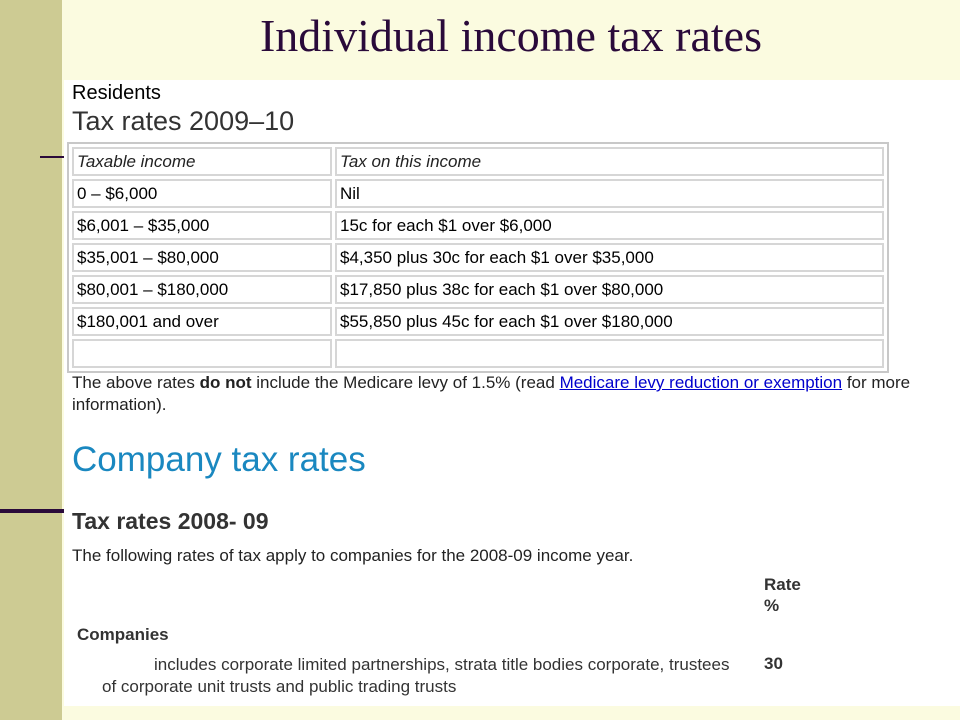 The height and width of the screenshot is (720, 960). Describe the element at coordinates (202, 289) in the screenshot. I see `income-bracket-cell: $80,001 – $180,000` at that location.